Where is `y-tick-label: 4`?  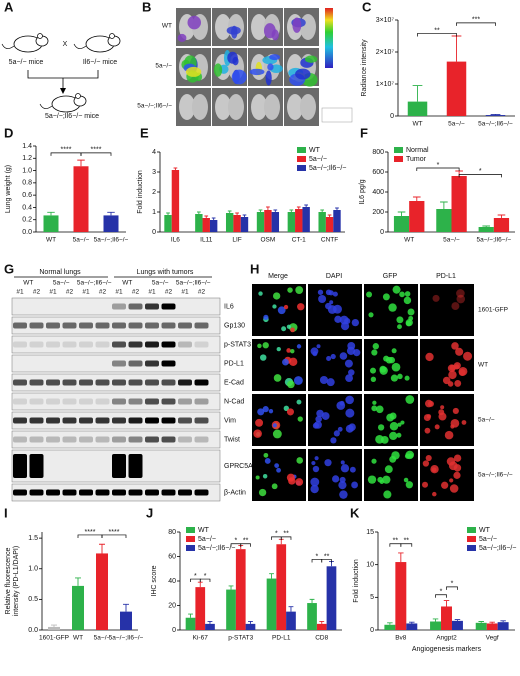 y-tick-label: 4 is located at coordinates (154, 152).